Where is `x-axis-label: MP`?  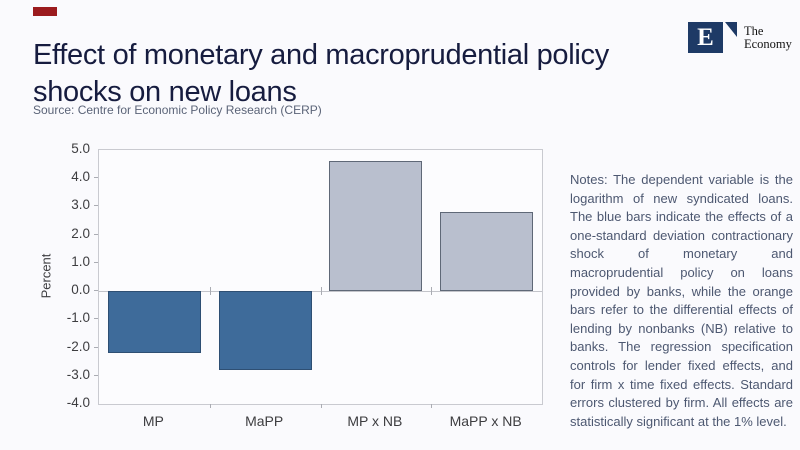
x-axis-label: MP is located at coordinates (153, 421).